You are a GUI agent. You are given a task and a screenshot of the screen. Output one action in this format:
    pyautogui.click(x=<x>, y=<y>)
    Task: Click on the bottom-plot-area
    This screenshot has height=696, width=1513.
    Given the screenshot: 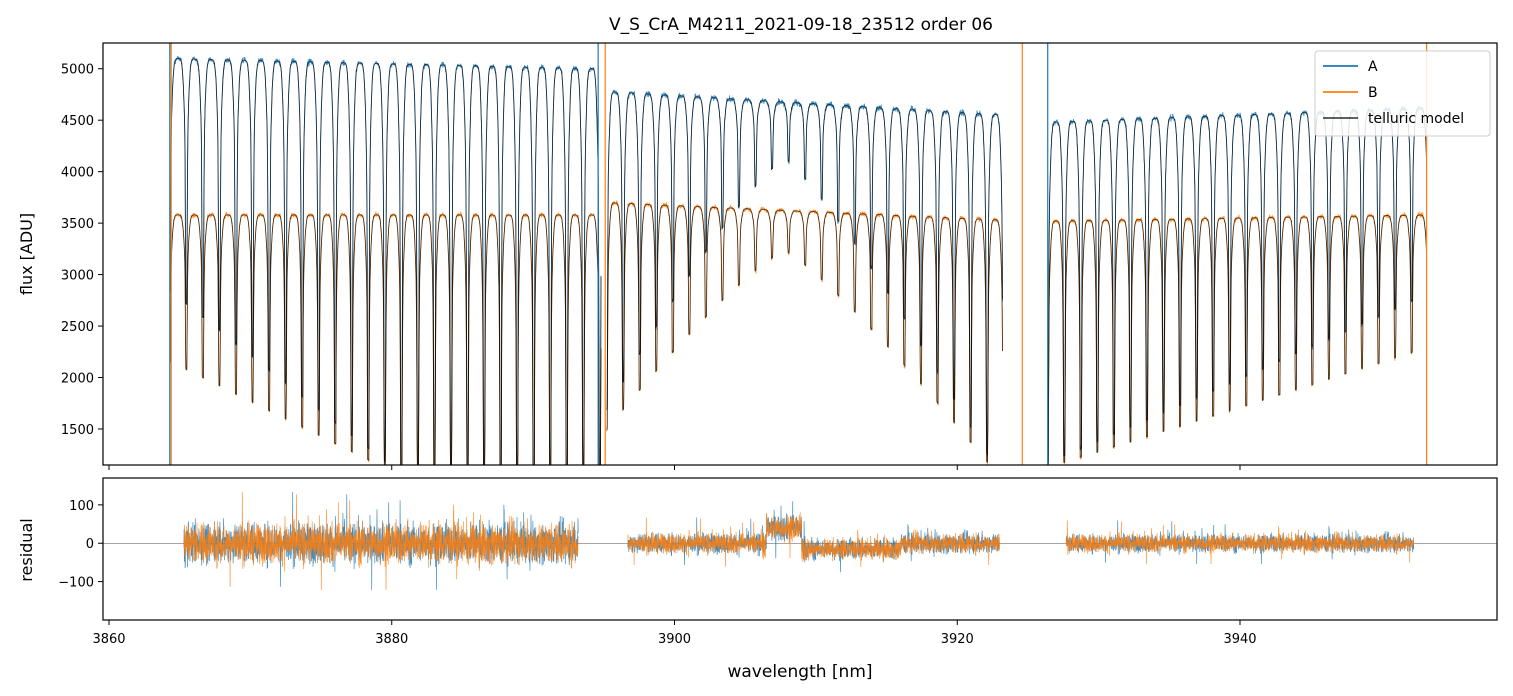 What is the action you would take?
    pyautogui.click(x=800, y=541)
    